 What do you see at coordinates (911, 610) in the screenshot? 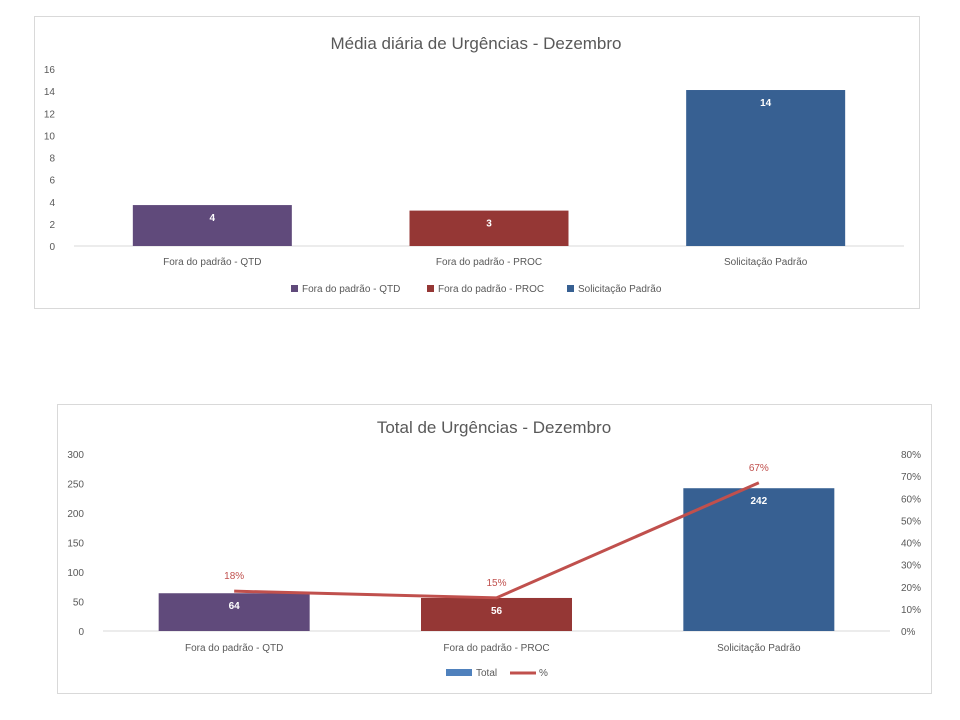
I see `y2-tick-label: 10%` at bounding box center [911, 610].